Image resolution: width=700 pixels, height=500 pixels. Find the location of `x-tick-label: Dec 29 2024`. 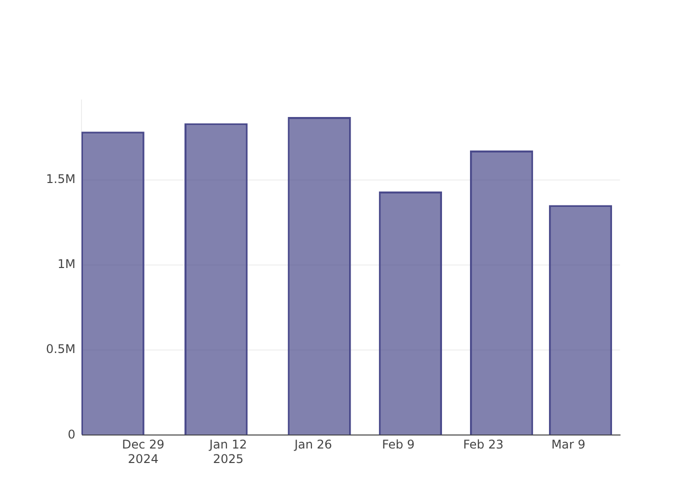

x-tick-label: Dec 29 2024 is located at coordinates (143, 452).